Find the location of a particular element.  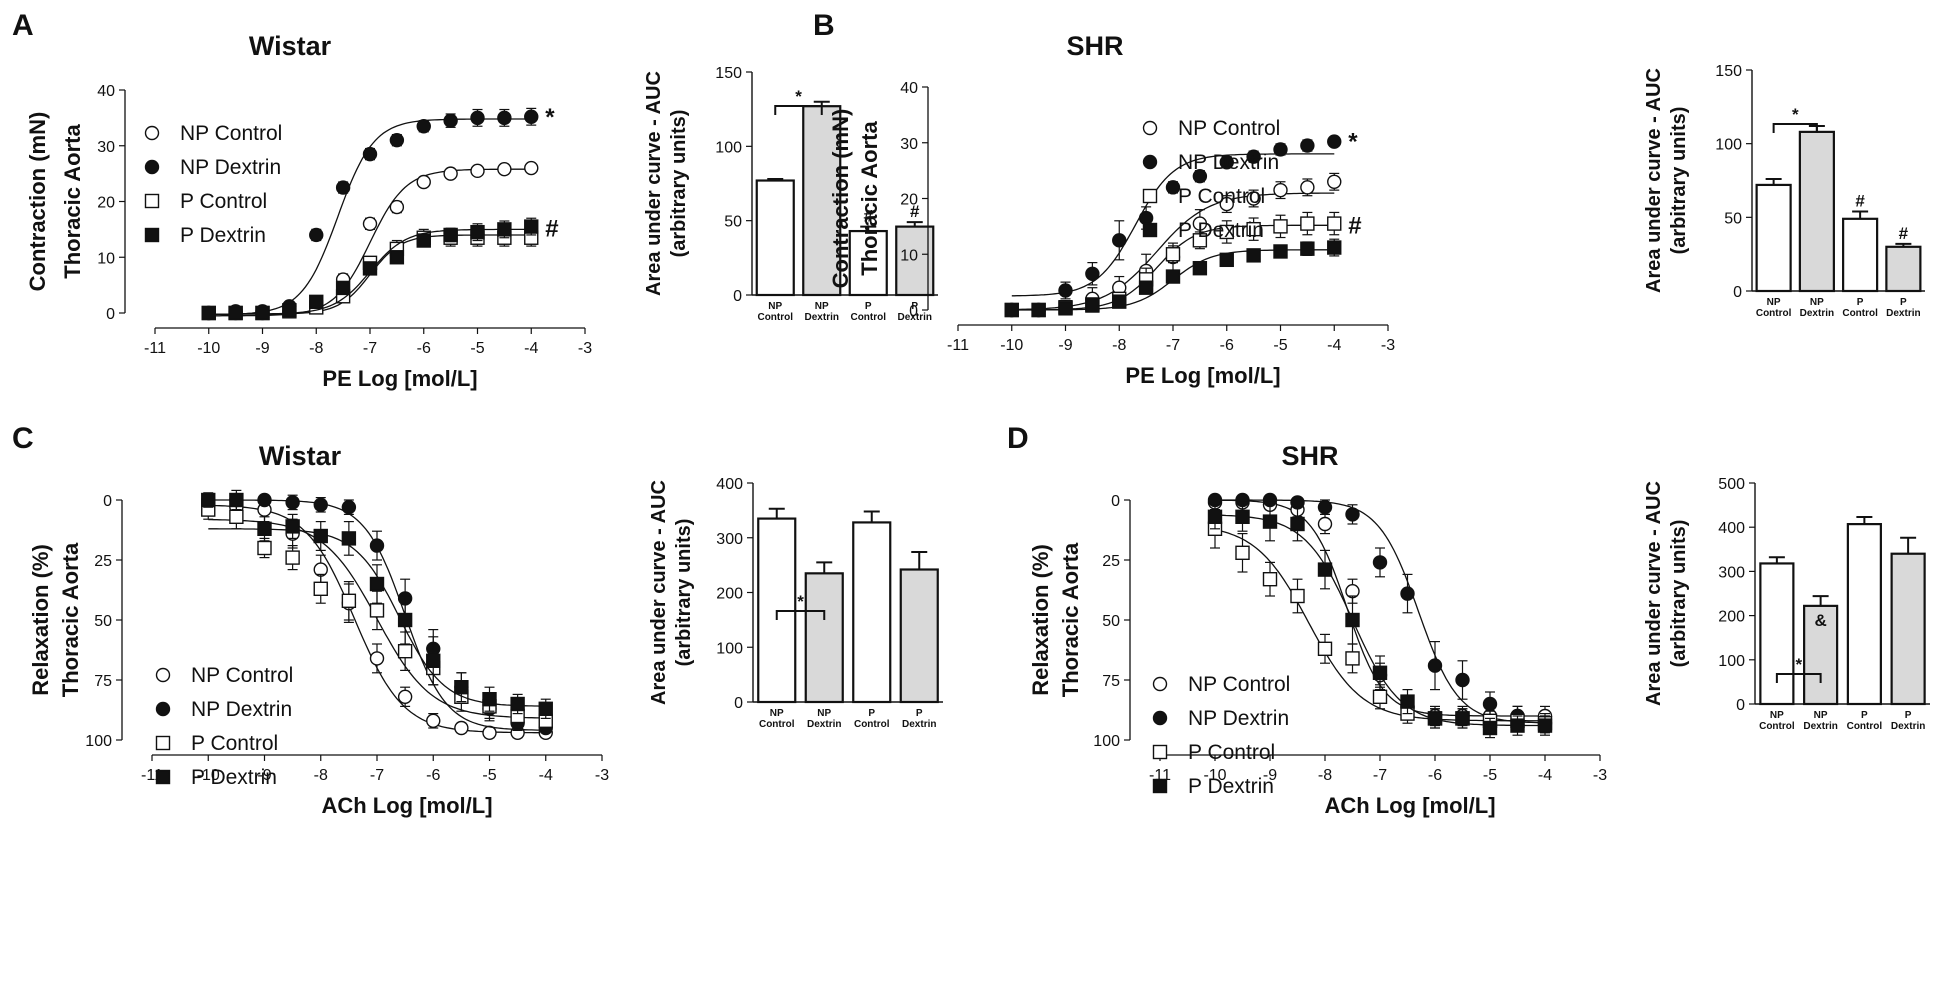

y-axis-label: Area under curve - AUC is located at coordinates (654, 183).